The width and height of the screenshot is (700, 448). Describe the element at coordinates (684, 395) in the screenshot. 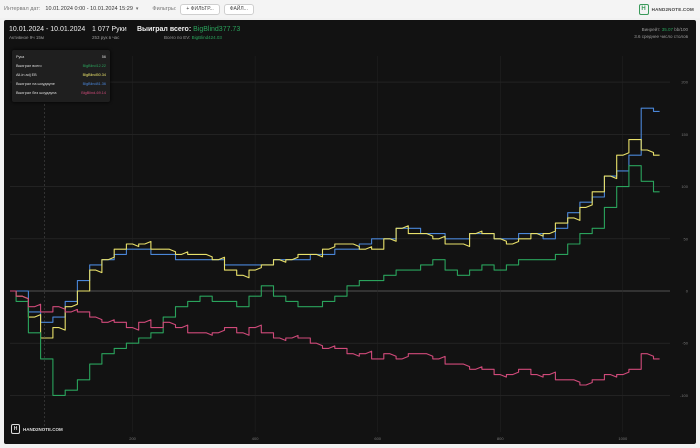

I see `y-tick-label: -100` at that location.